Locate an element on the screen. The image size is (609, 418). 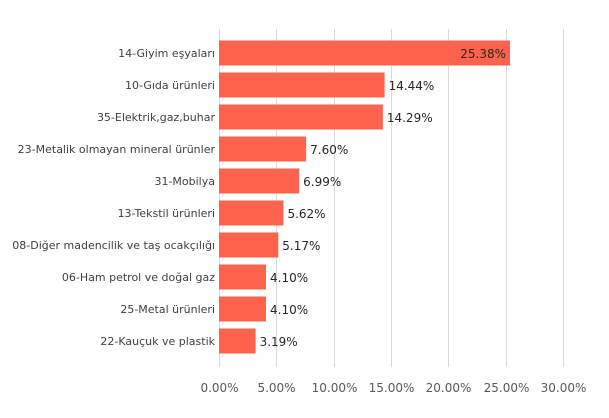
category-label: 10-Gıda ürünleri is located at coordinates (170, 85).